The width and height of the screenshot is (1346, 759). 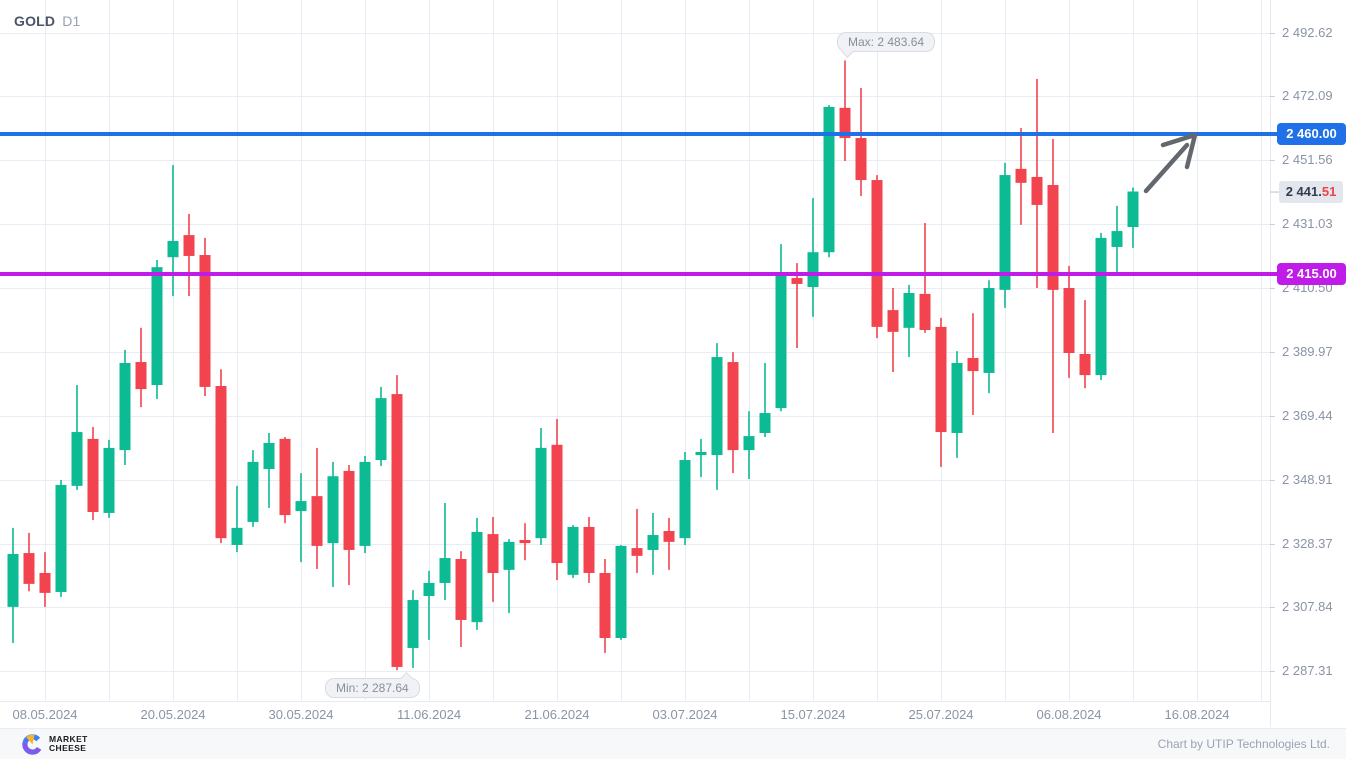 I want to click on time-axis-label: 15.07.2024, so click(x=813, y=714).